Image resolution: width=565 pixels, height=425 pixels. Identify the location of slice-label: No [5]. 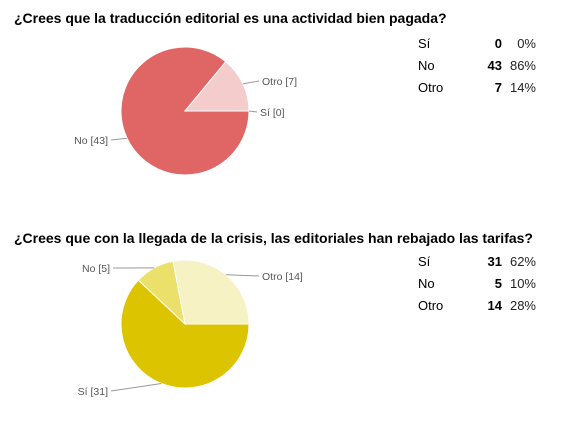
(96, 269).